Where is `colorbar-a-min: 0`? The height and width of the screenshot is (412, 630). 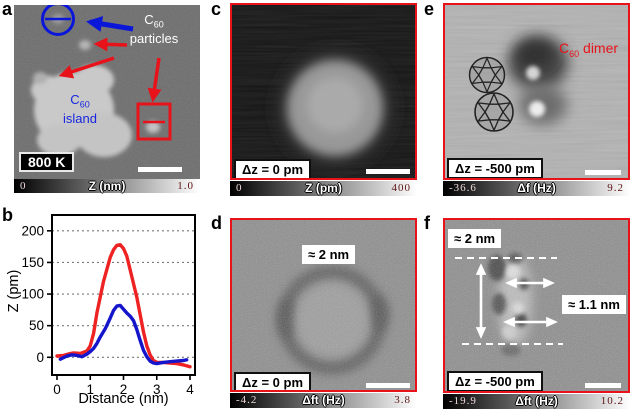 colorbar-a-min: 0 is located at coordinates (23, 186).